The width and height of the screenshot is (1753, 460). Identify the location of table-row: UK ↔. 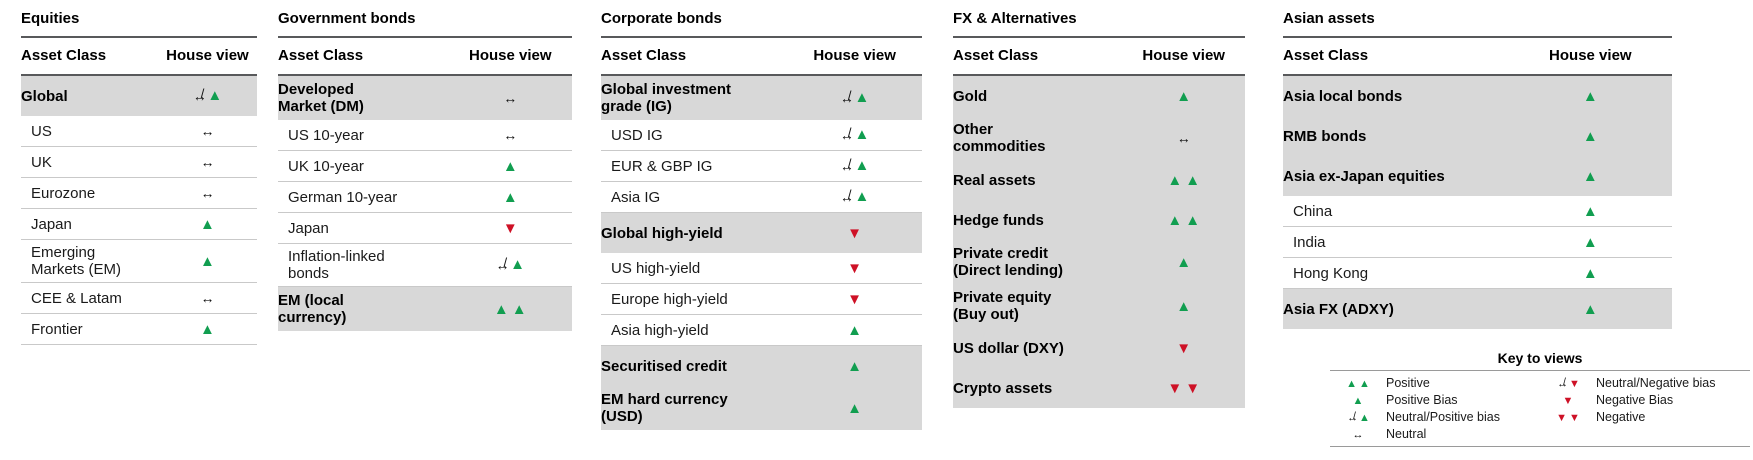
(139, 162).